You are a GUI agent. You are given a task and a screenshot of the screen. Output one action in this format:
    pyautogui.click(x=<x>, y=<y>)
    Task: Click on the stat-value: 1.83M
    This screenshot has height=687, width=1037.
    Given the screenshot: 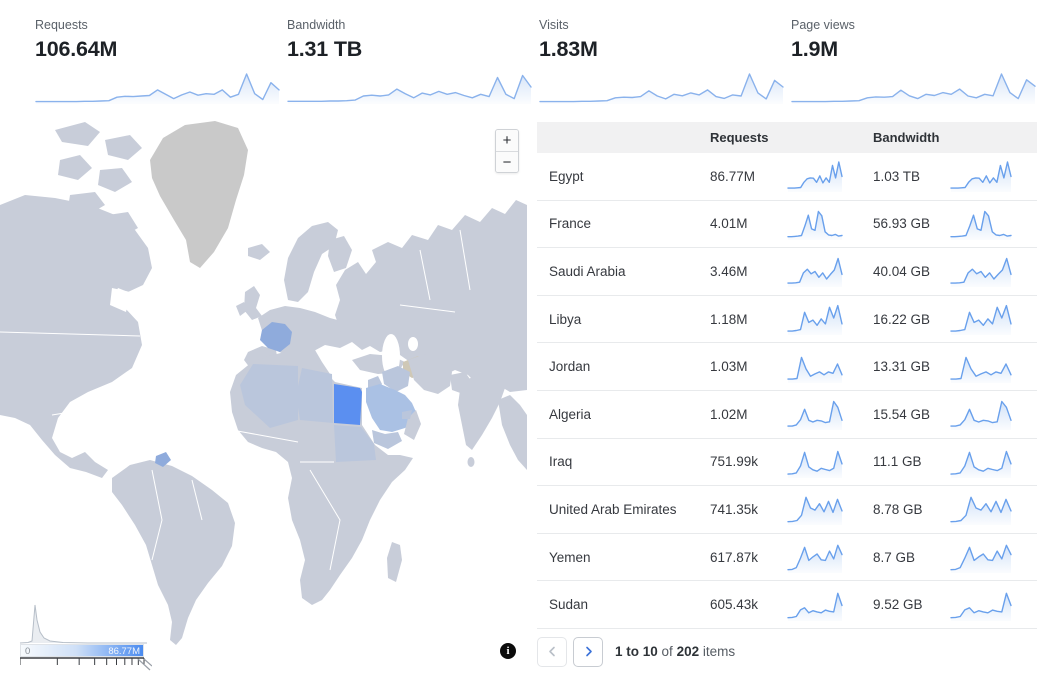 What is the action you would take?
    pyautogui.click(x=568, y=49)
    